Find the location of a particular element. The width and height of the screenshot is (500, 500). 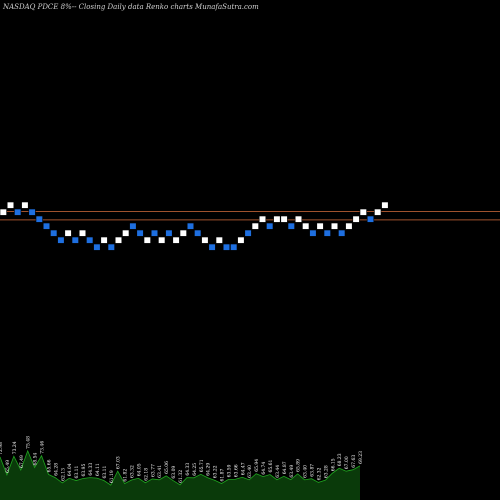

volume-label: 65.66 is located at coordinates (49, 465).